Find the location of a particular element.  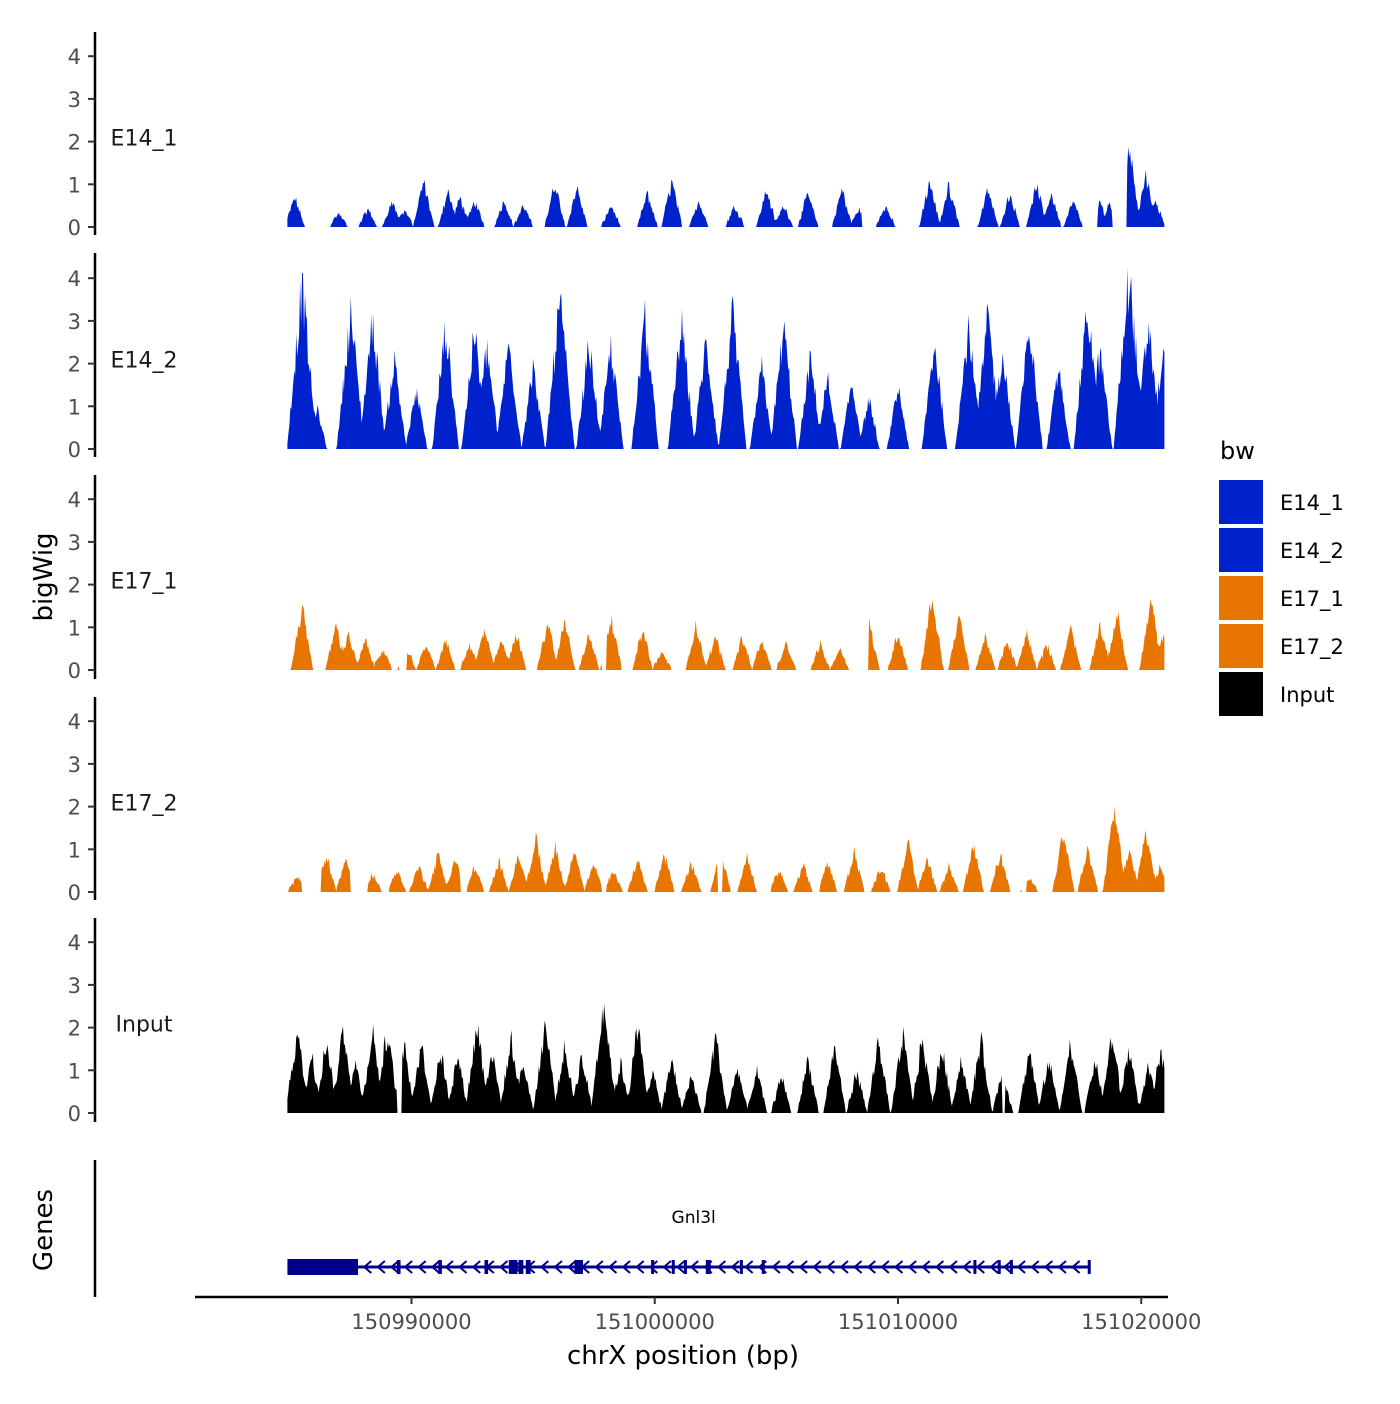

track-E17_2: 0 1 2 3 4 E17_2 is located at coordinates (616, 801).